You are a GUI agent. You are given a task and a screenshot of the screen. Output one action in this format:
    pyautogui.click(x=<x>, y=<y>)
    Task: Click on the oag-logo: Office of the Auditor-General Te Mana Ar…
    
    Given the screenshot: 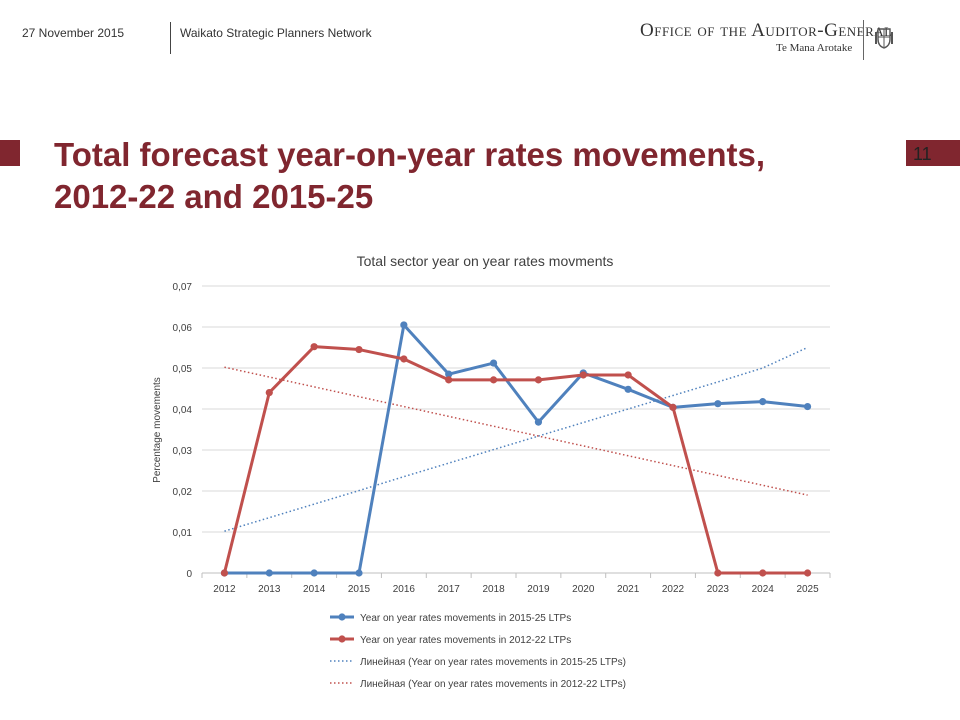 What is the action you would take?
    pyautogui.click(x=790, y=40)
    